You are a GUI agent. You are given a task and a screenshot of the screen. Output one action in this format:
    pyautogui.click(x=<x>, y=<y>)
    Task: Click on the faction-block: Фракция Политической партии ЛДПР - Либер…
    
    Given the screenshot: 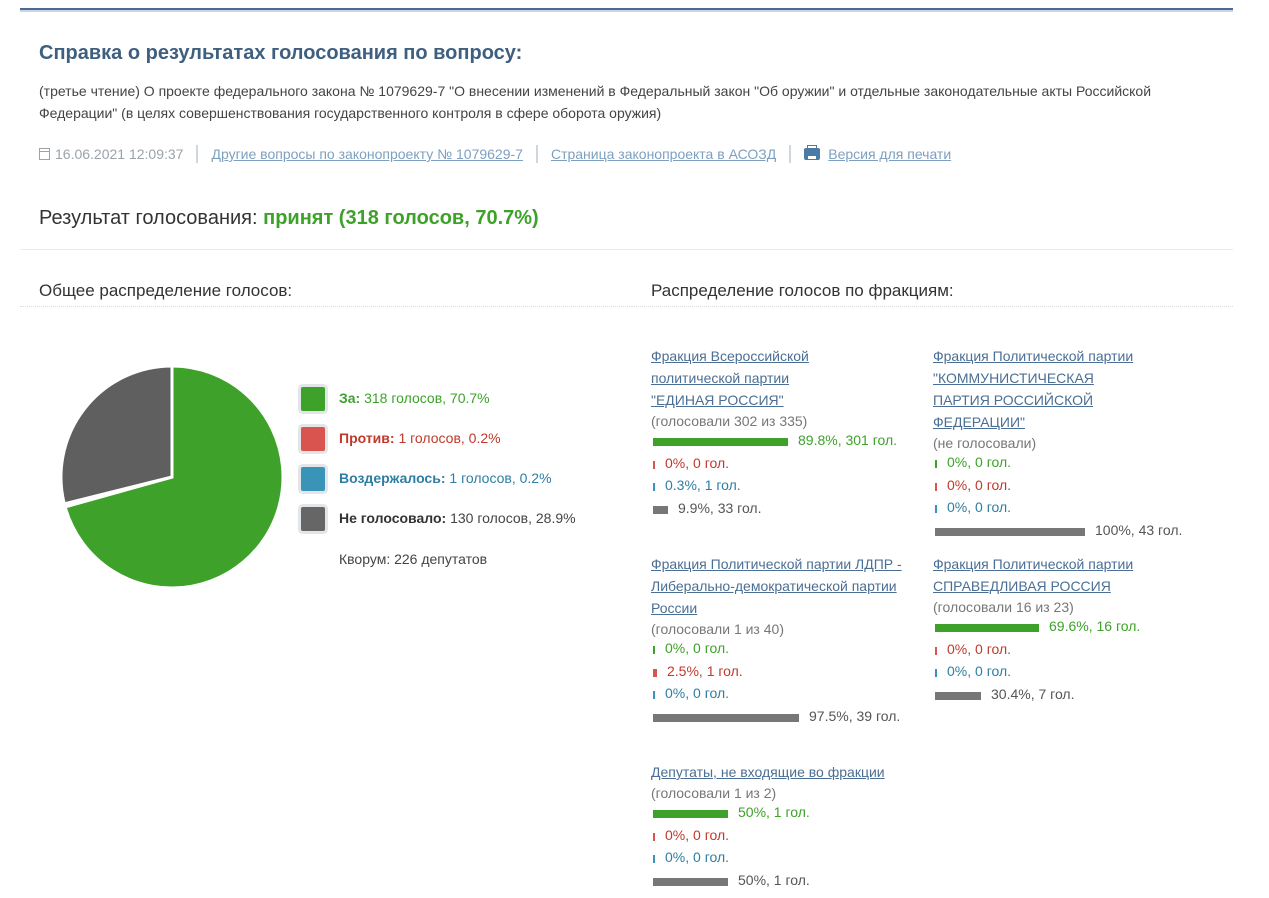 What is the action you would take?
    pyautogui.click(x=786, y=641)
    